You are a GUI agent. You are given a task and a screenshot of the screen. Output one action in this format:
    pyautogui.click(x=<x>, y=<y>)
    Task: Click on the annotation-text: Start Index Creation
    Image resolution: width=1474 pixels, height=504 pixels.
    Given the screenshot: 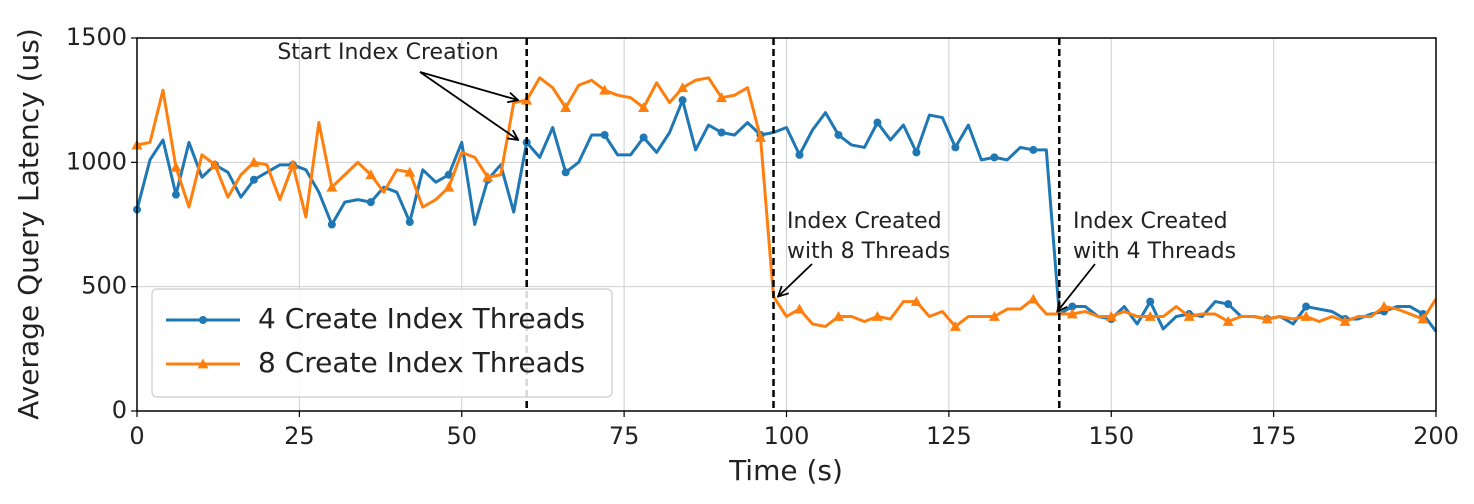 What is the action you would take?
    pyautogui.click(x=387, y=52)
    